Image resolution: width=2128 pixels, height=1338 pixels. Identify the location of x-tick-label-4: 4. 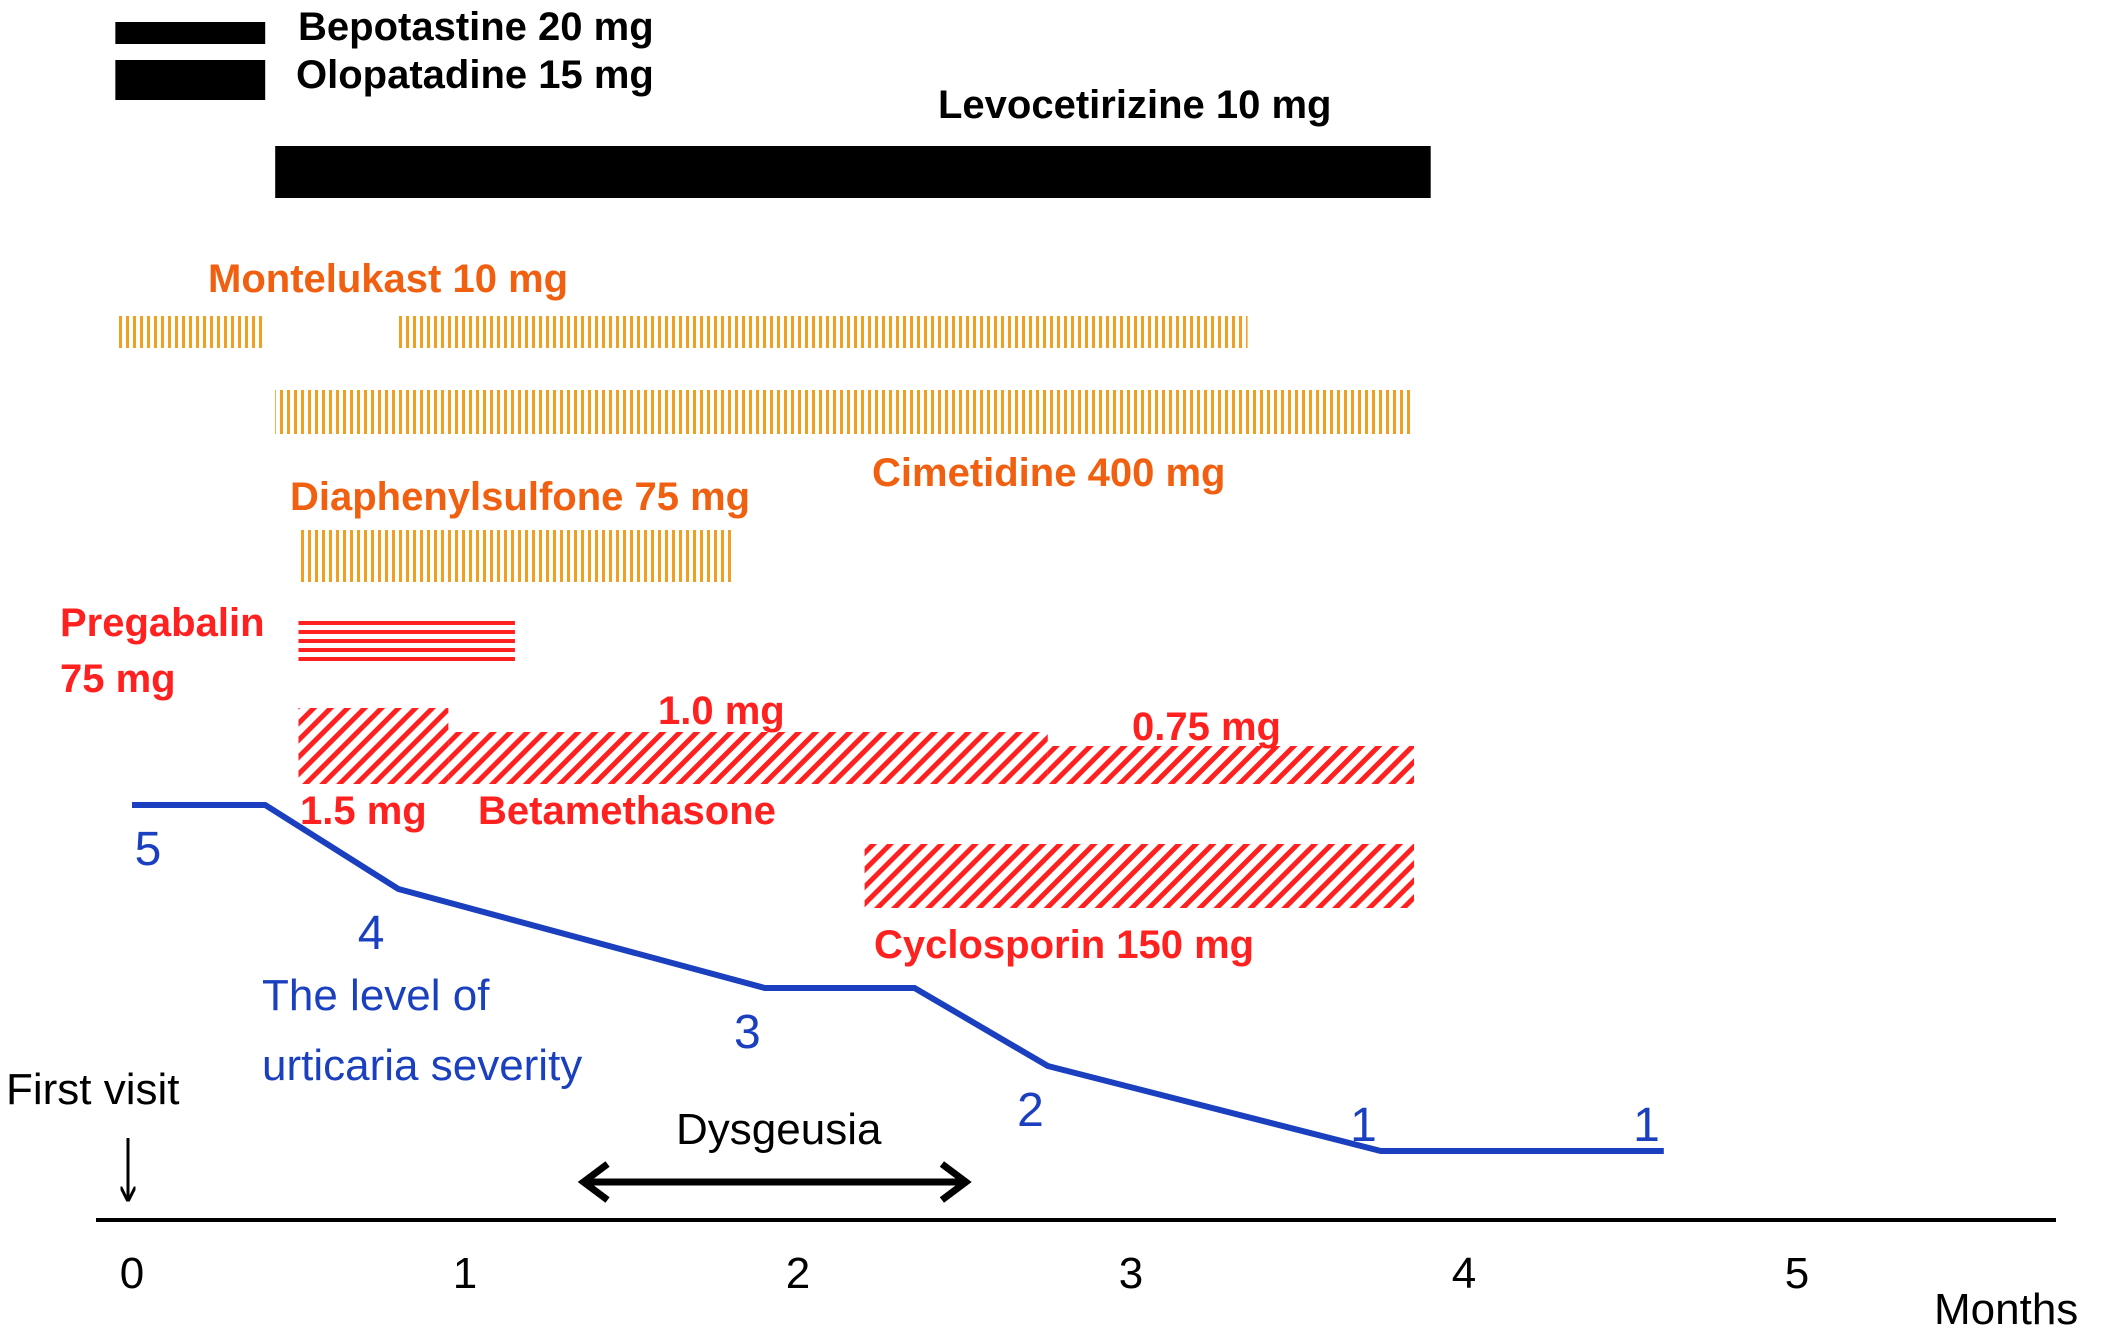
(1464, 1273).